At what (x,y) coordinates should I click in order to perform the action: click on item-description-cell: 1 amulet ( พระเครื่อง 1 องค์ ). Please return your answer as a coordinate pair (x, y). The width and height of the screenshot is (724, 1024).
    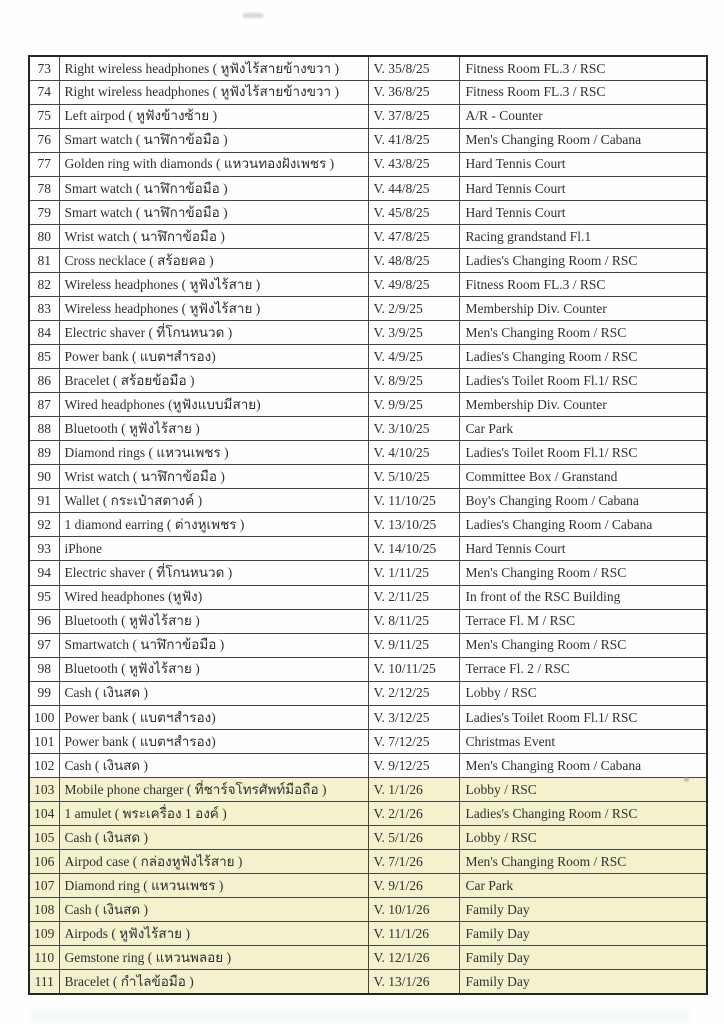
    Looking at the image, I should click on (213, 813).